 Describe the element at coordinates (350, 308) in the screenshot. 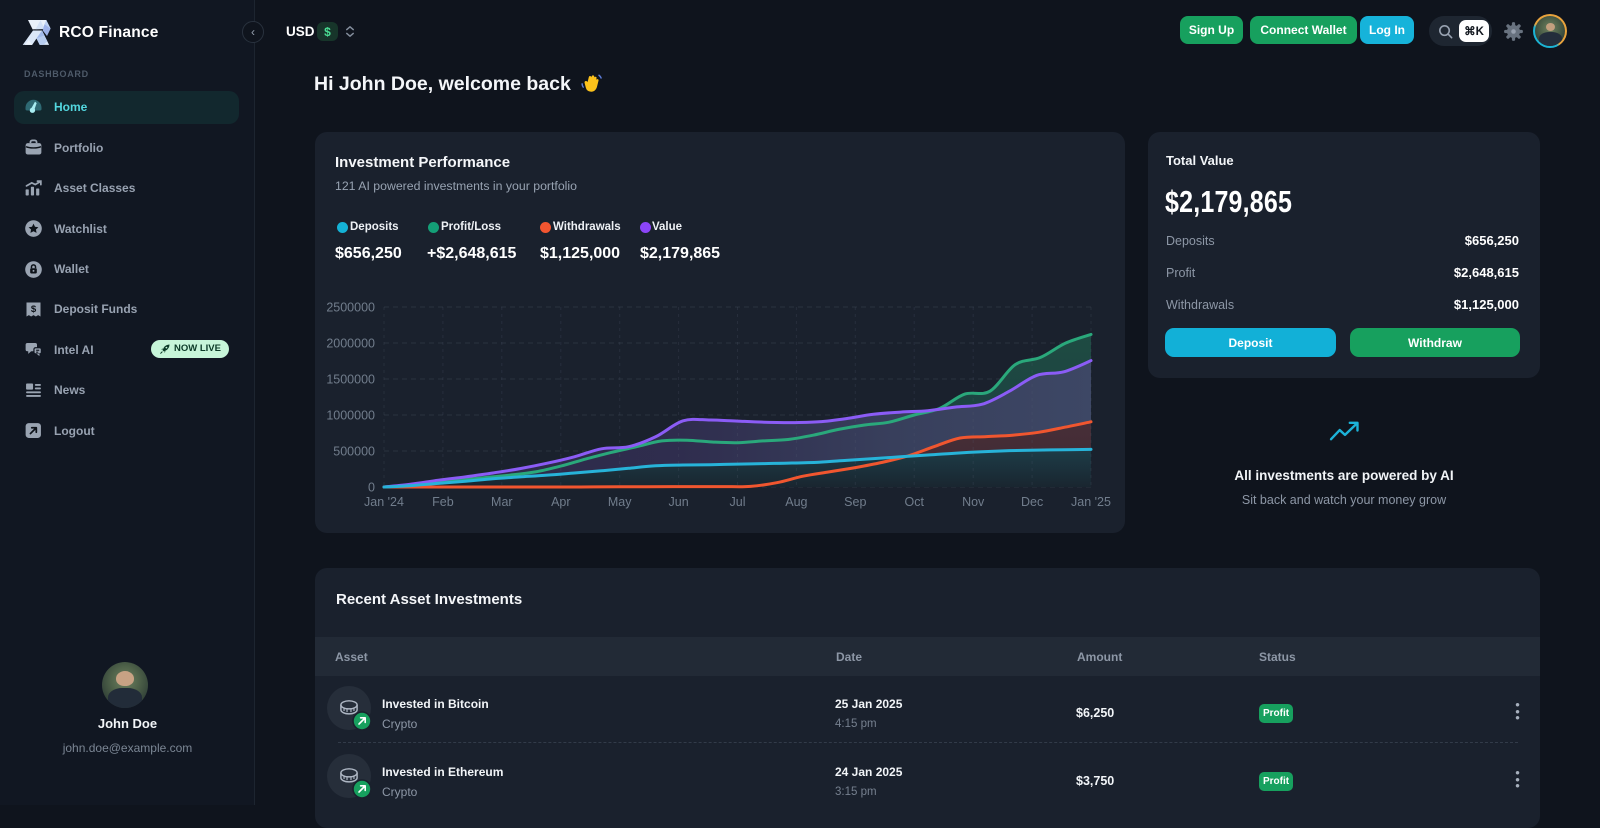

I see `svg-text: 2500000` at that location.